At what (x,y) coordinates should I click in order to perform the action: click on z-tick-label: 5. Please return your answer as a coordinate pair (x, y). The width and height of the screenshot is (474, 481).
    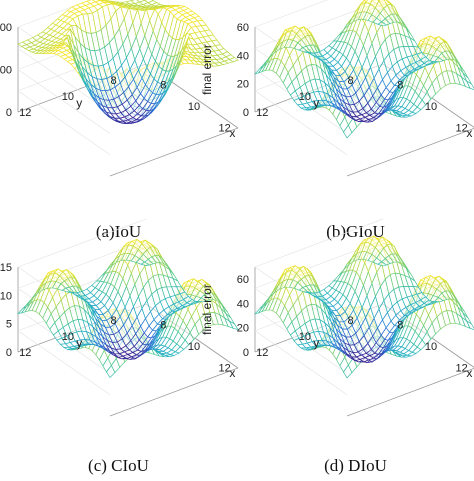
    Looking at the image, I should click on (9, 325).